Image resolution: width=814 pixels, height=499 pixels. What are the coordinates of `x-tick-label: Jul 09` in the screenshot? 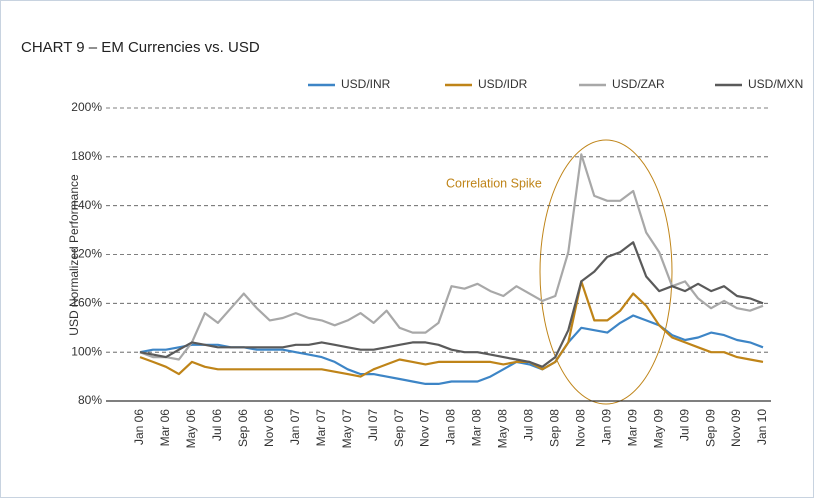 It's located at (684, 425).